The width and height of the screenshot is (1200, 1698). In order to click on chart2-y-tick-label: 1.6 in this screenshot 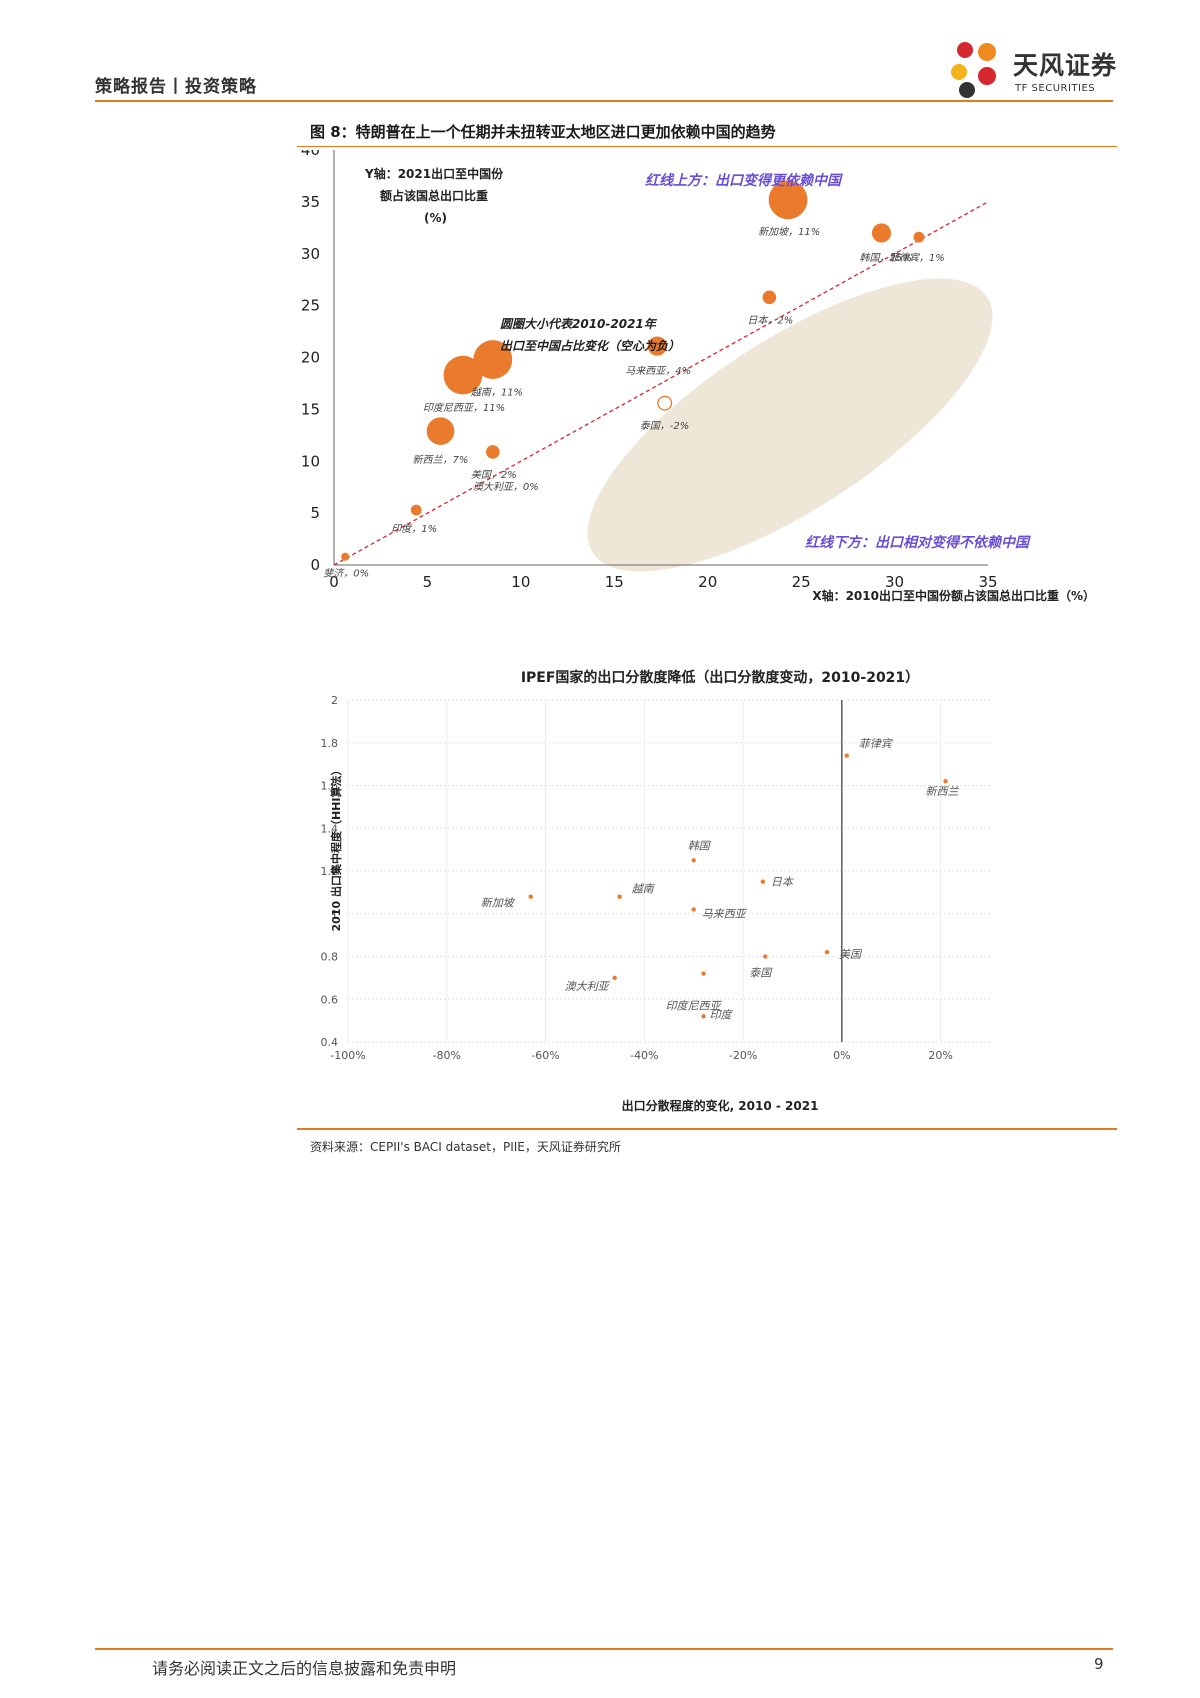, I will do `click(330, 786)`.